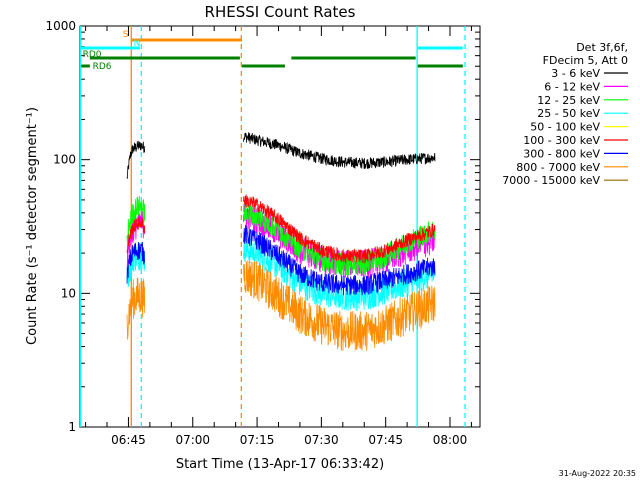 The image size is (640, 480). What do you see at coordinates (257, 440) in the screenshot?
I see `x-tick-label: 07:15` at bounding box center [257, 440].